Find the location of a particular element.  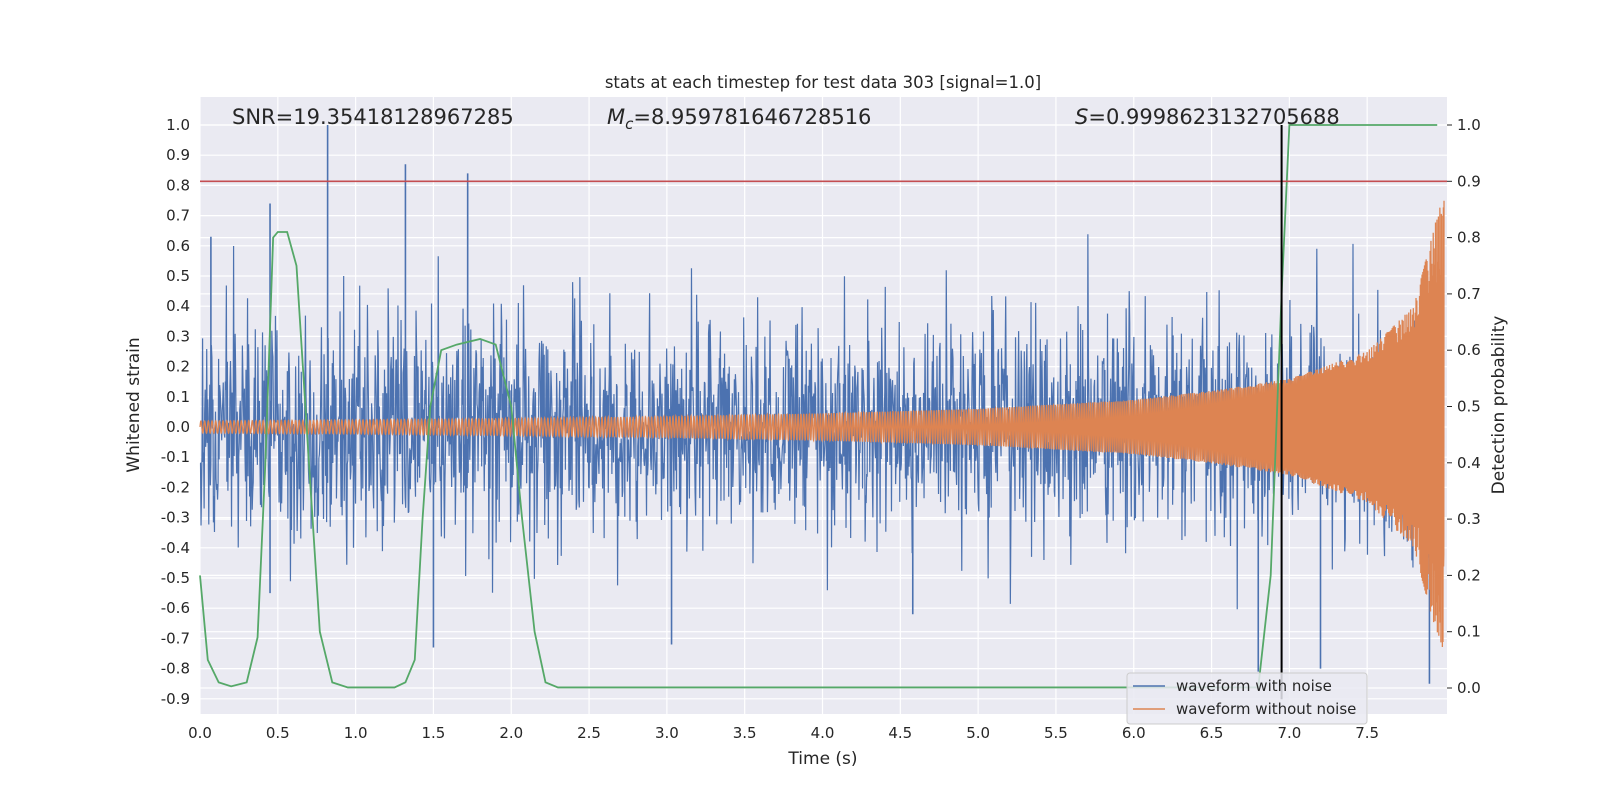

y-tick-label: -0.8 is located at coordinates (175, 669).